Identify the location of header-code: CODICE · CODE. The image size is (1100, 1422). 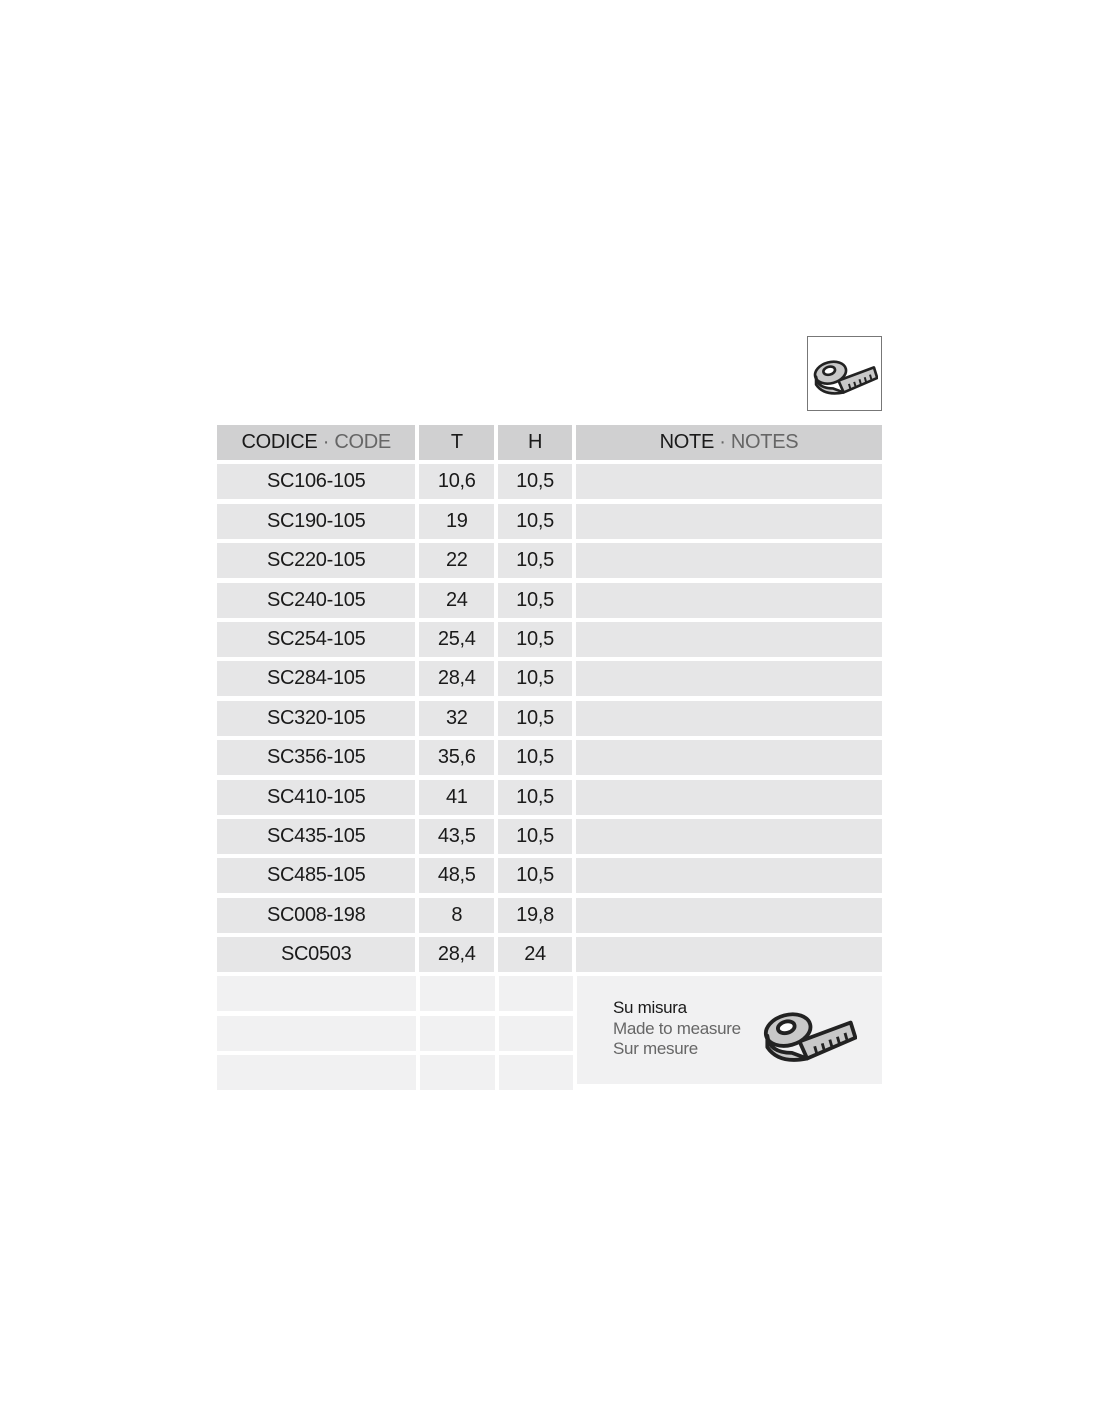
(316, 442).